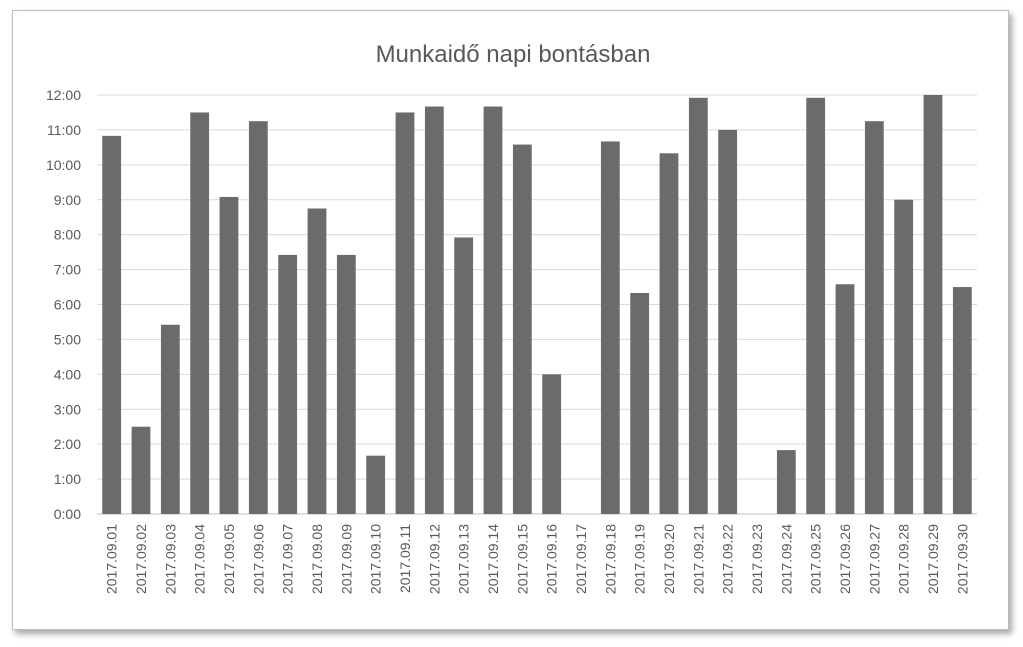  What do you see at coordinates (67, 444) in the screenshot?
I see `y-tick-label: 2:00` at bounding box center [67, 444].